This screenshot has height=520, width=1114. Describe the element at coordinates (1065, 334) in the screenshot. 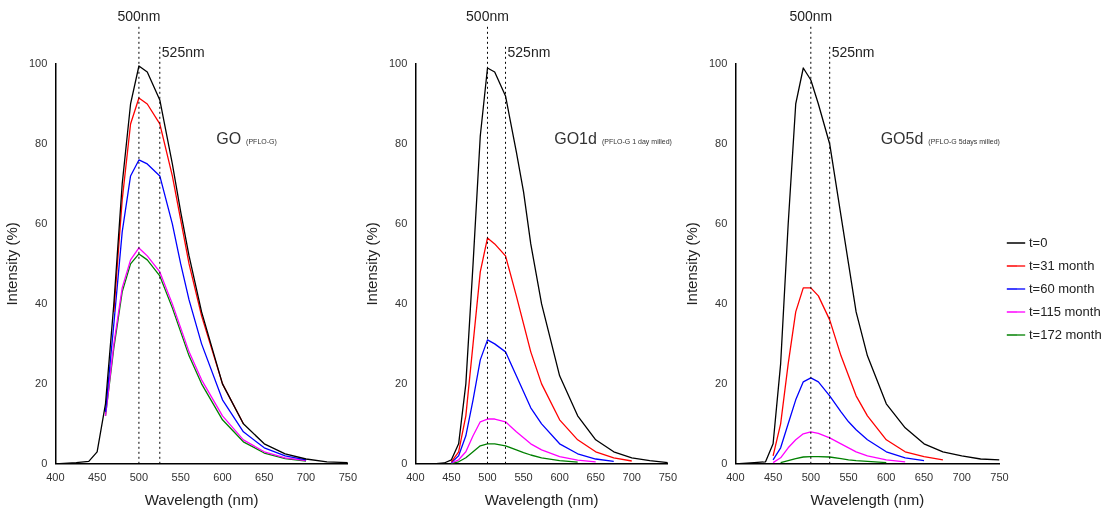

I see `legend-label: t=172 month` at that location.